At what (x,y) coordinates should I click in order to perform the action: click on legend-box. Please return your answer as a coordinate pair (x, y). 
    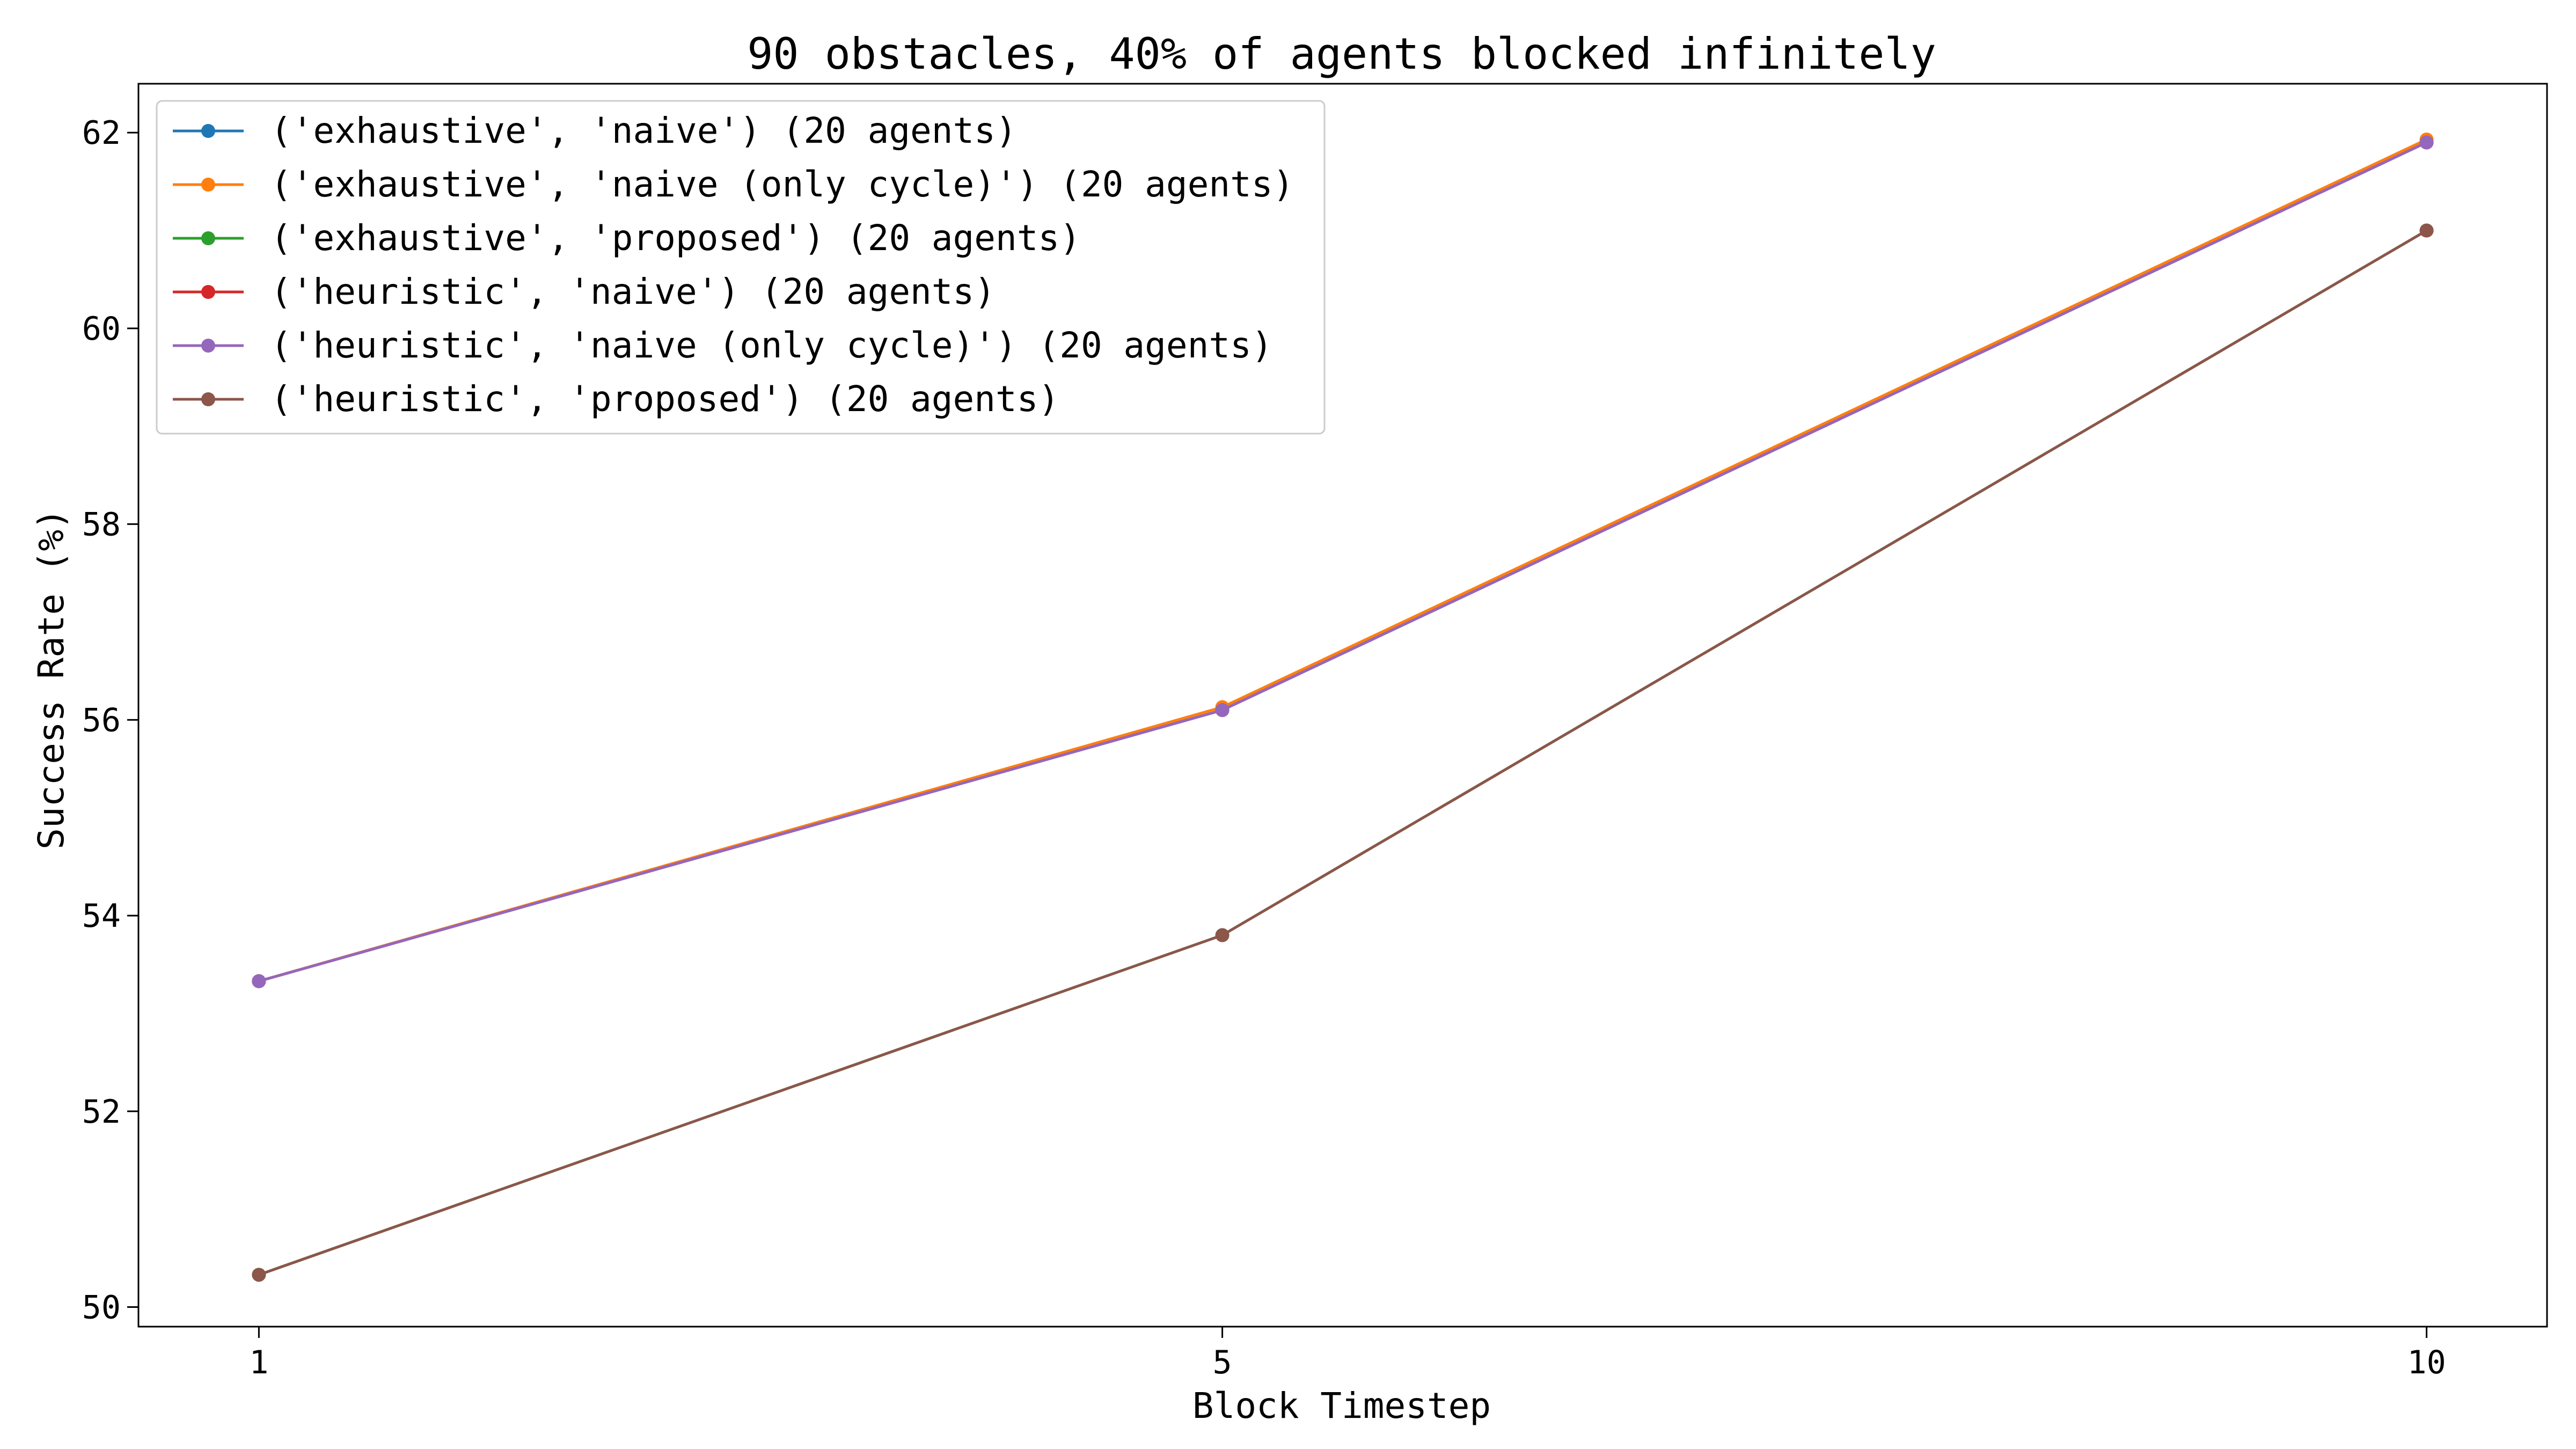
    Looking at the image, I should click on (741, 267).